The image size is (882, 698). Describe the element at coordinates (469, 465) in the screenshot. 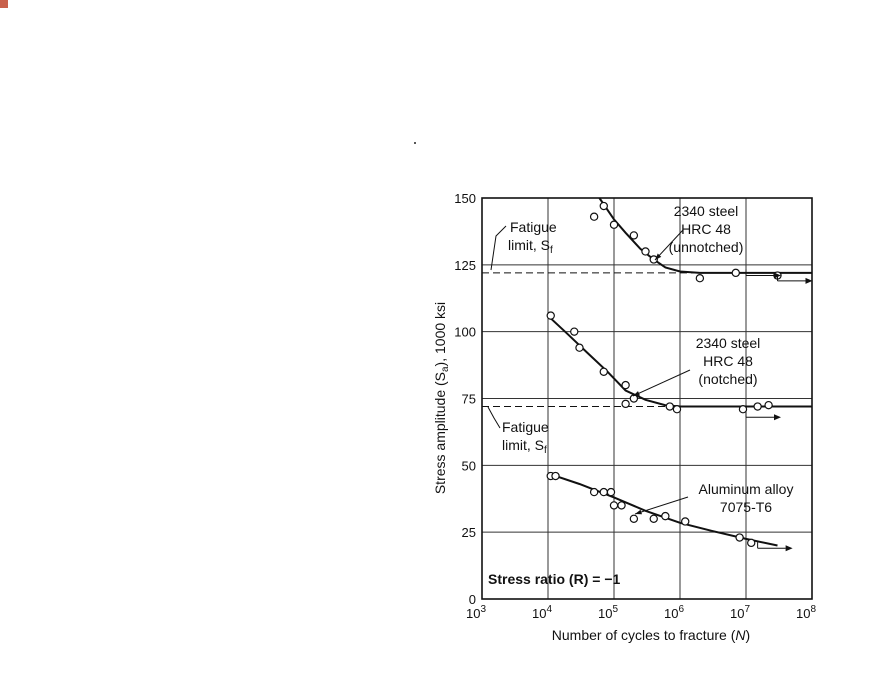

I see `y-tick-label: 50` at that location.